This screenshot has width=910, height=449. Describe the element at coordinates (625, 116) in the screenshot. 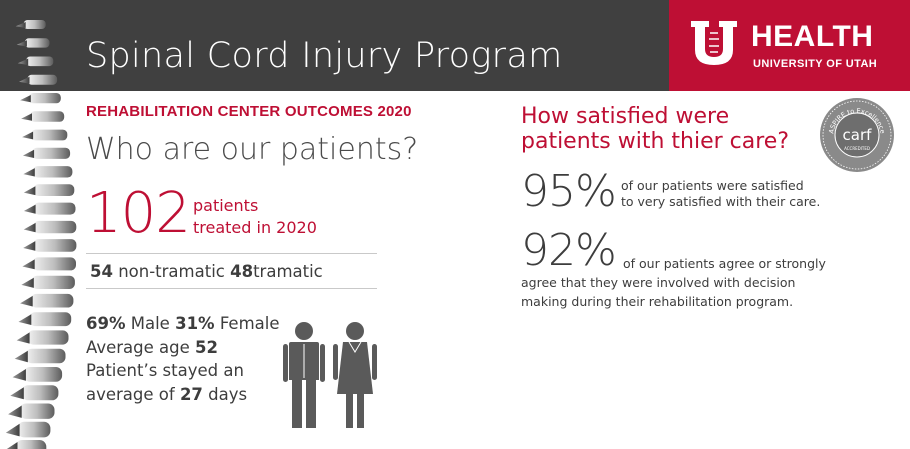

I see `satisfaction-title-line-1: How satisfied were` at that location.